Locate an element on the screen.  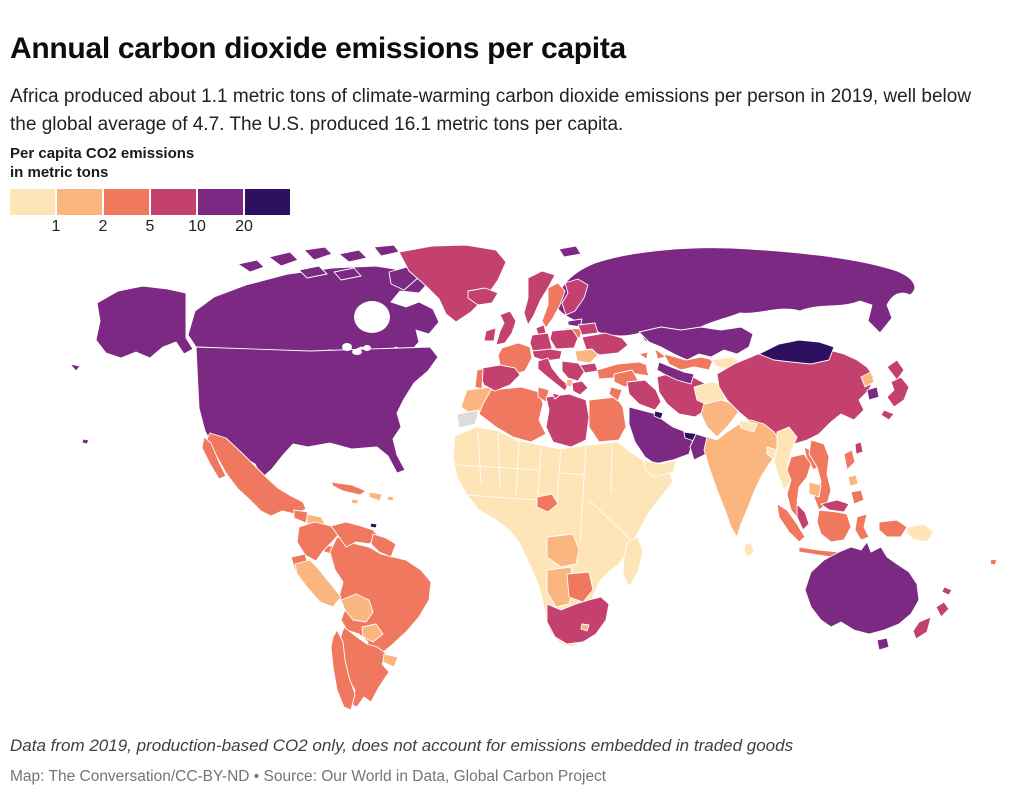
new-zealand-north is located at coordinates (942, 609).